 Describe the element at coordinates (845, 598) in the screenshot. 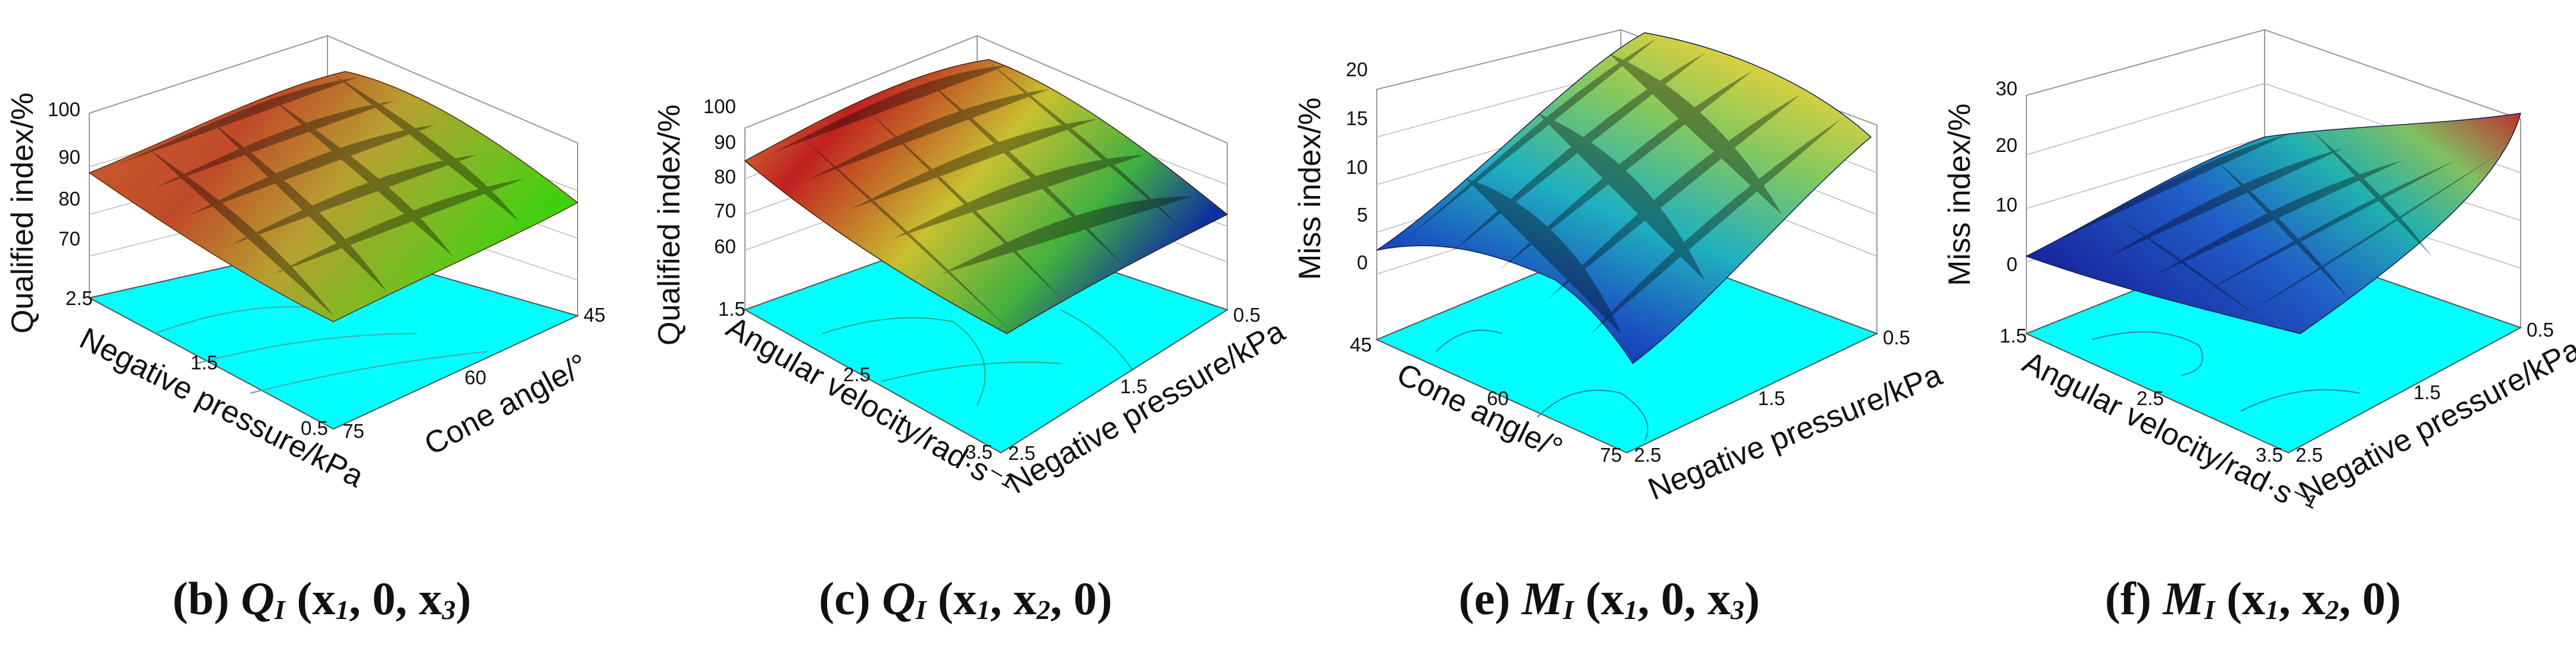

I see `caption-letter: (c)` at that location.